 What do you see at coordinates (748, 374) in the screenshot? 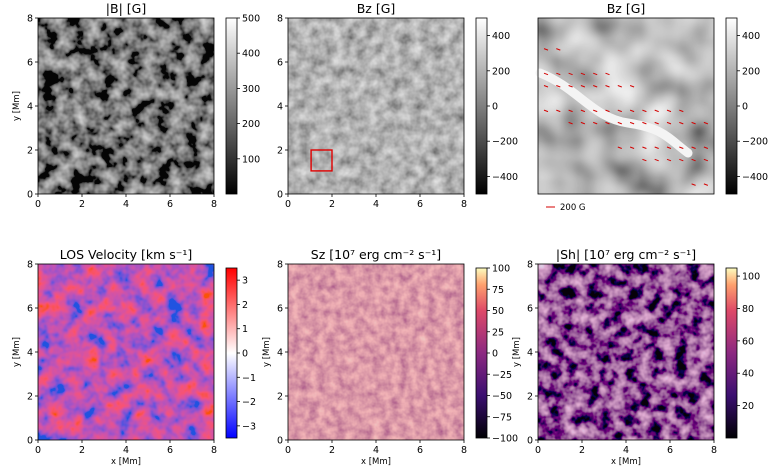
I see `colorbar-tick-label: 40` at bounding box center [748, 374].